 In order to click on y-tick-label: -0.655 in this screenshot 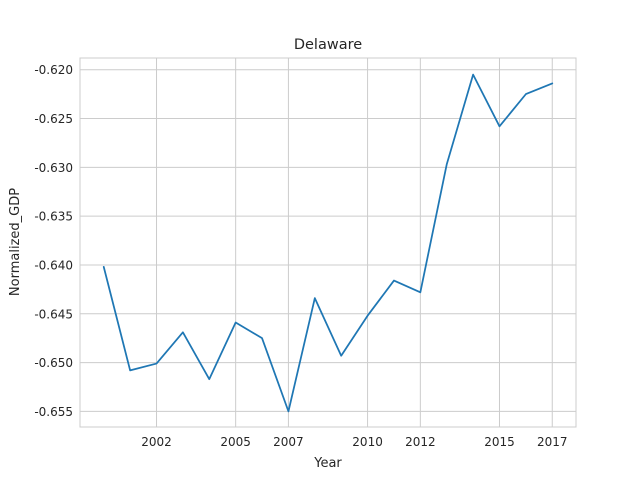, I will do `click(53, 412)`.